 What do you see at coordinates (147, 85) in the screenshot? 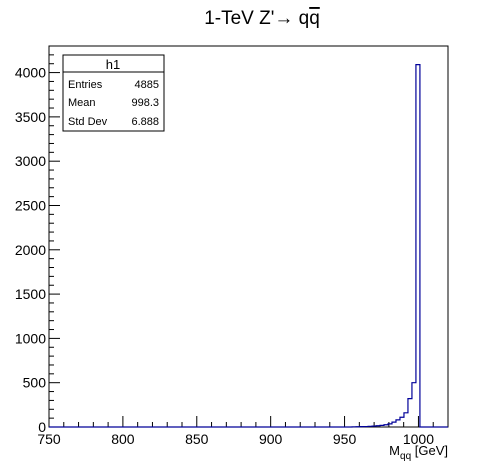
I see `stats-entries-value: 4885` at bounding box center [147, 85].